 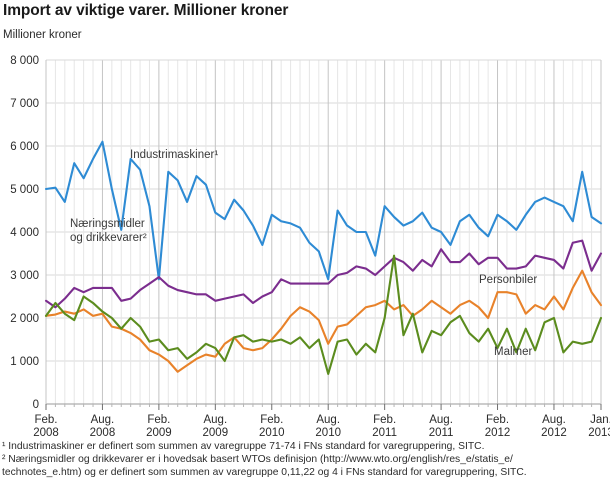 I want to click on series-annotation-label: og drikkevarer², so click(x=108, y=238).